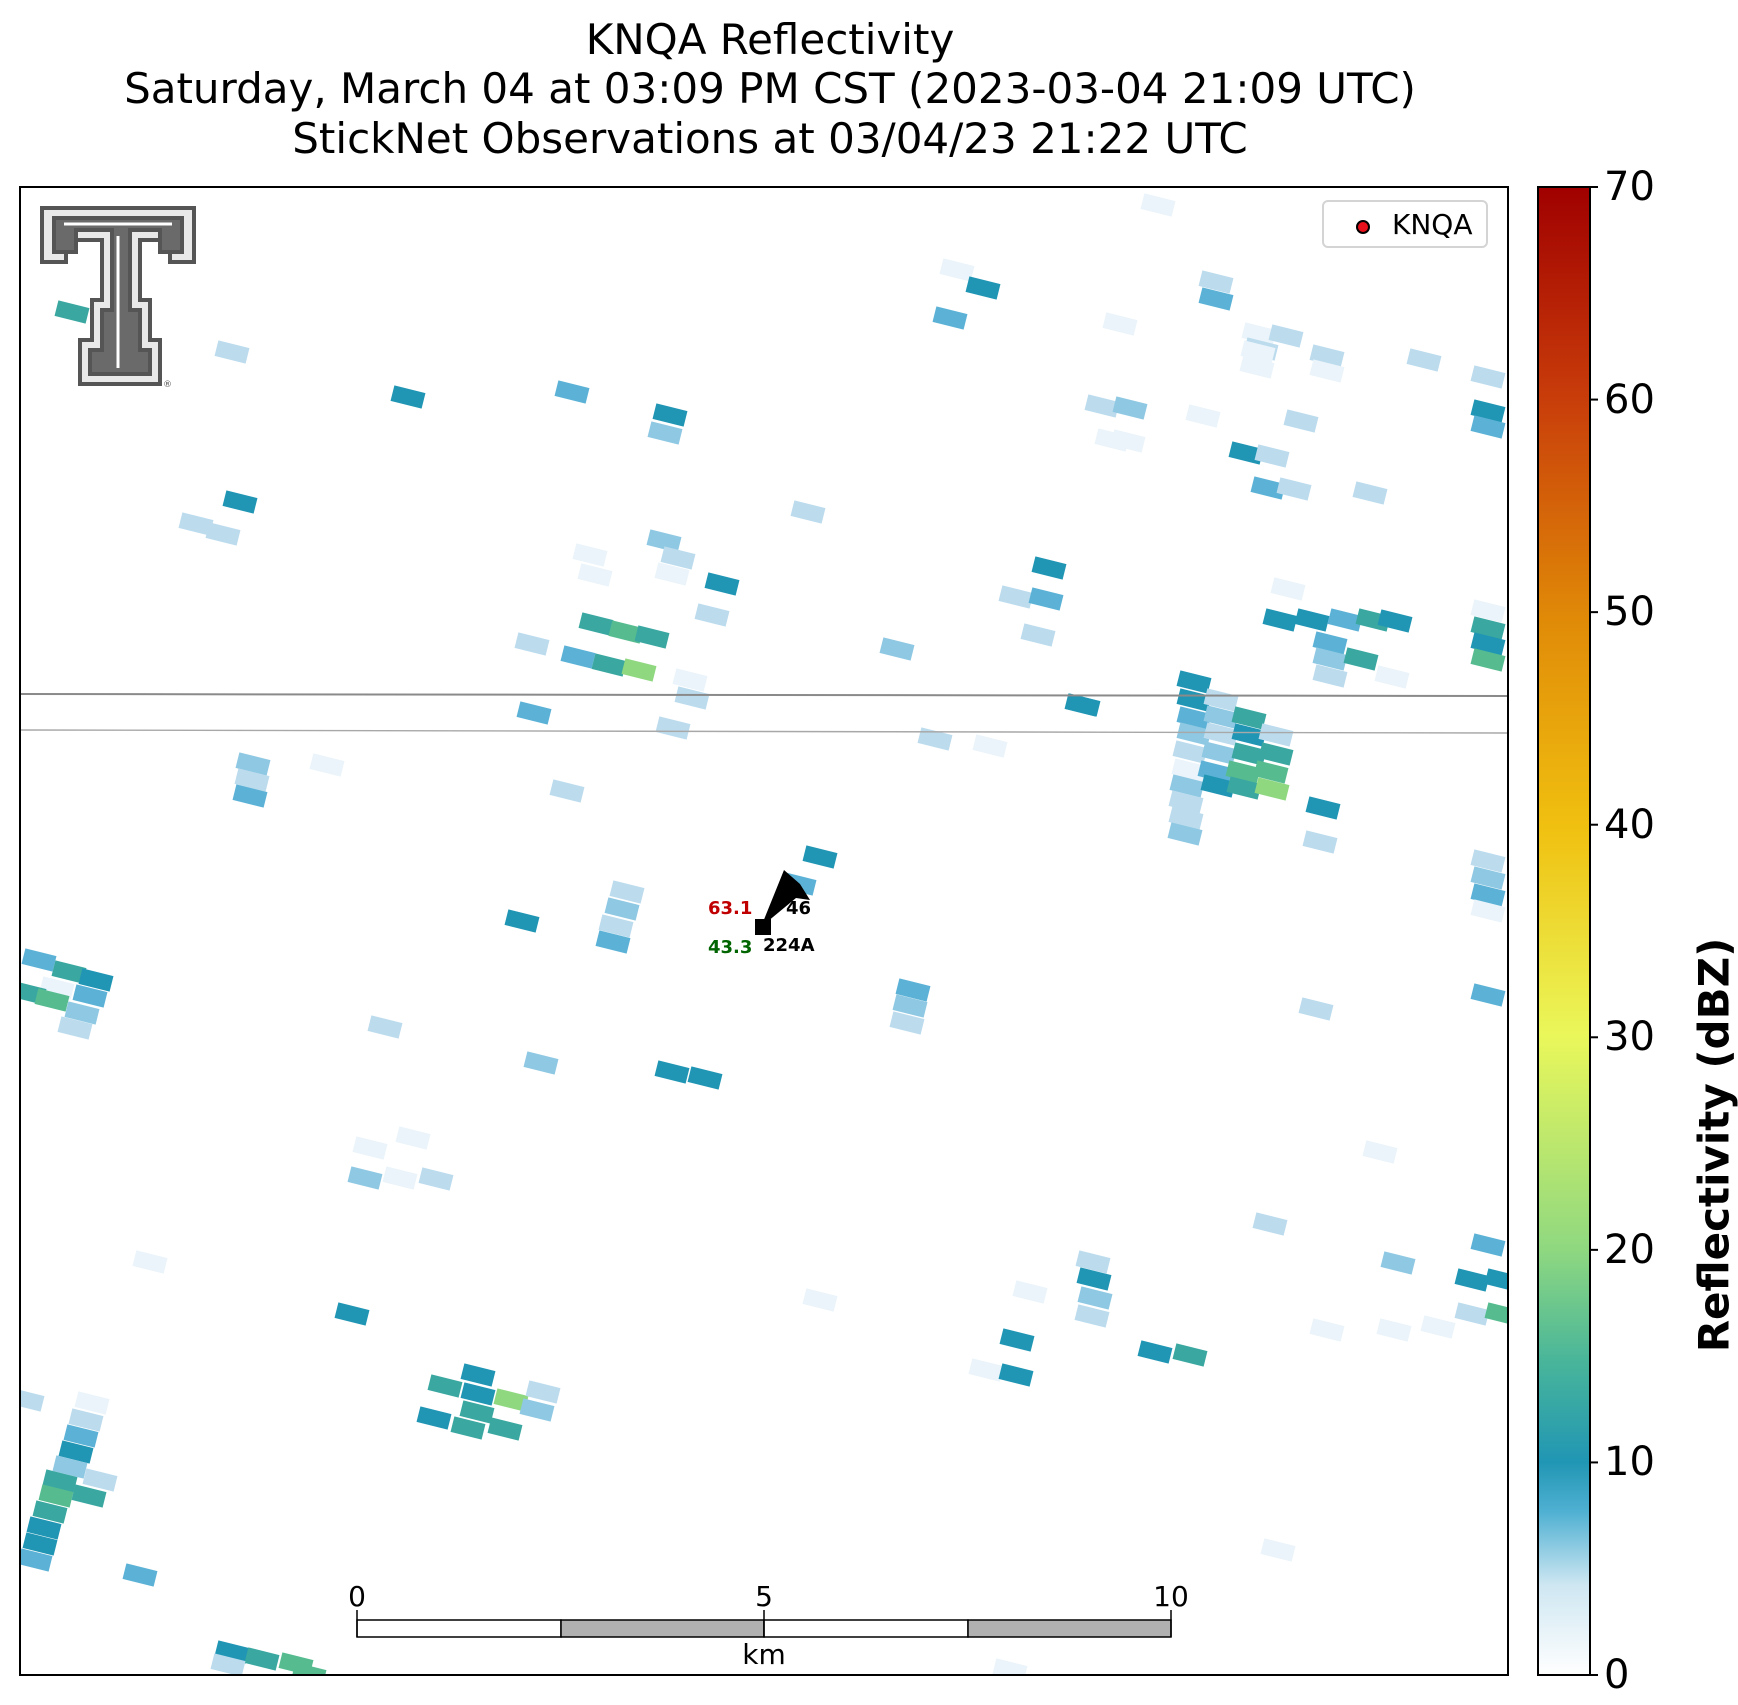 This screenshot has height=1705, width=1738. What do you see at coordinates (1594, 931) in the screenshot?
I see `colorbar-ticks` at bounding box center [1594, 931].